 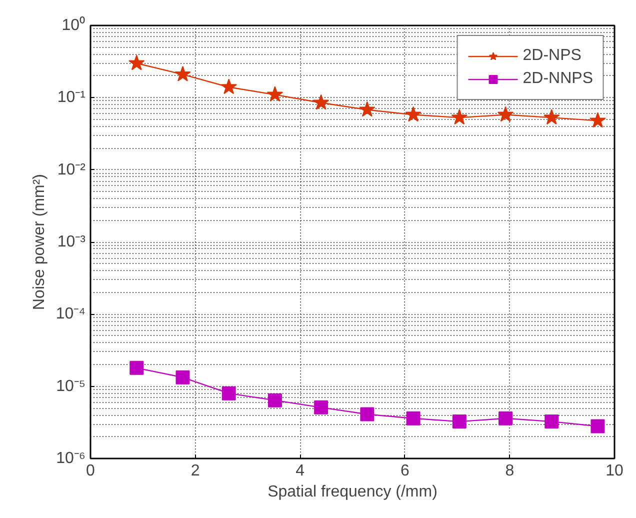 What do you see at coordinates (300, 471) in the screenshot?
I see `x-tick-label: 4` at bounding box center [300, 471].